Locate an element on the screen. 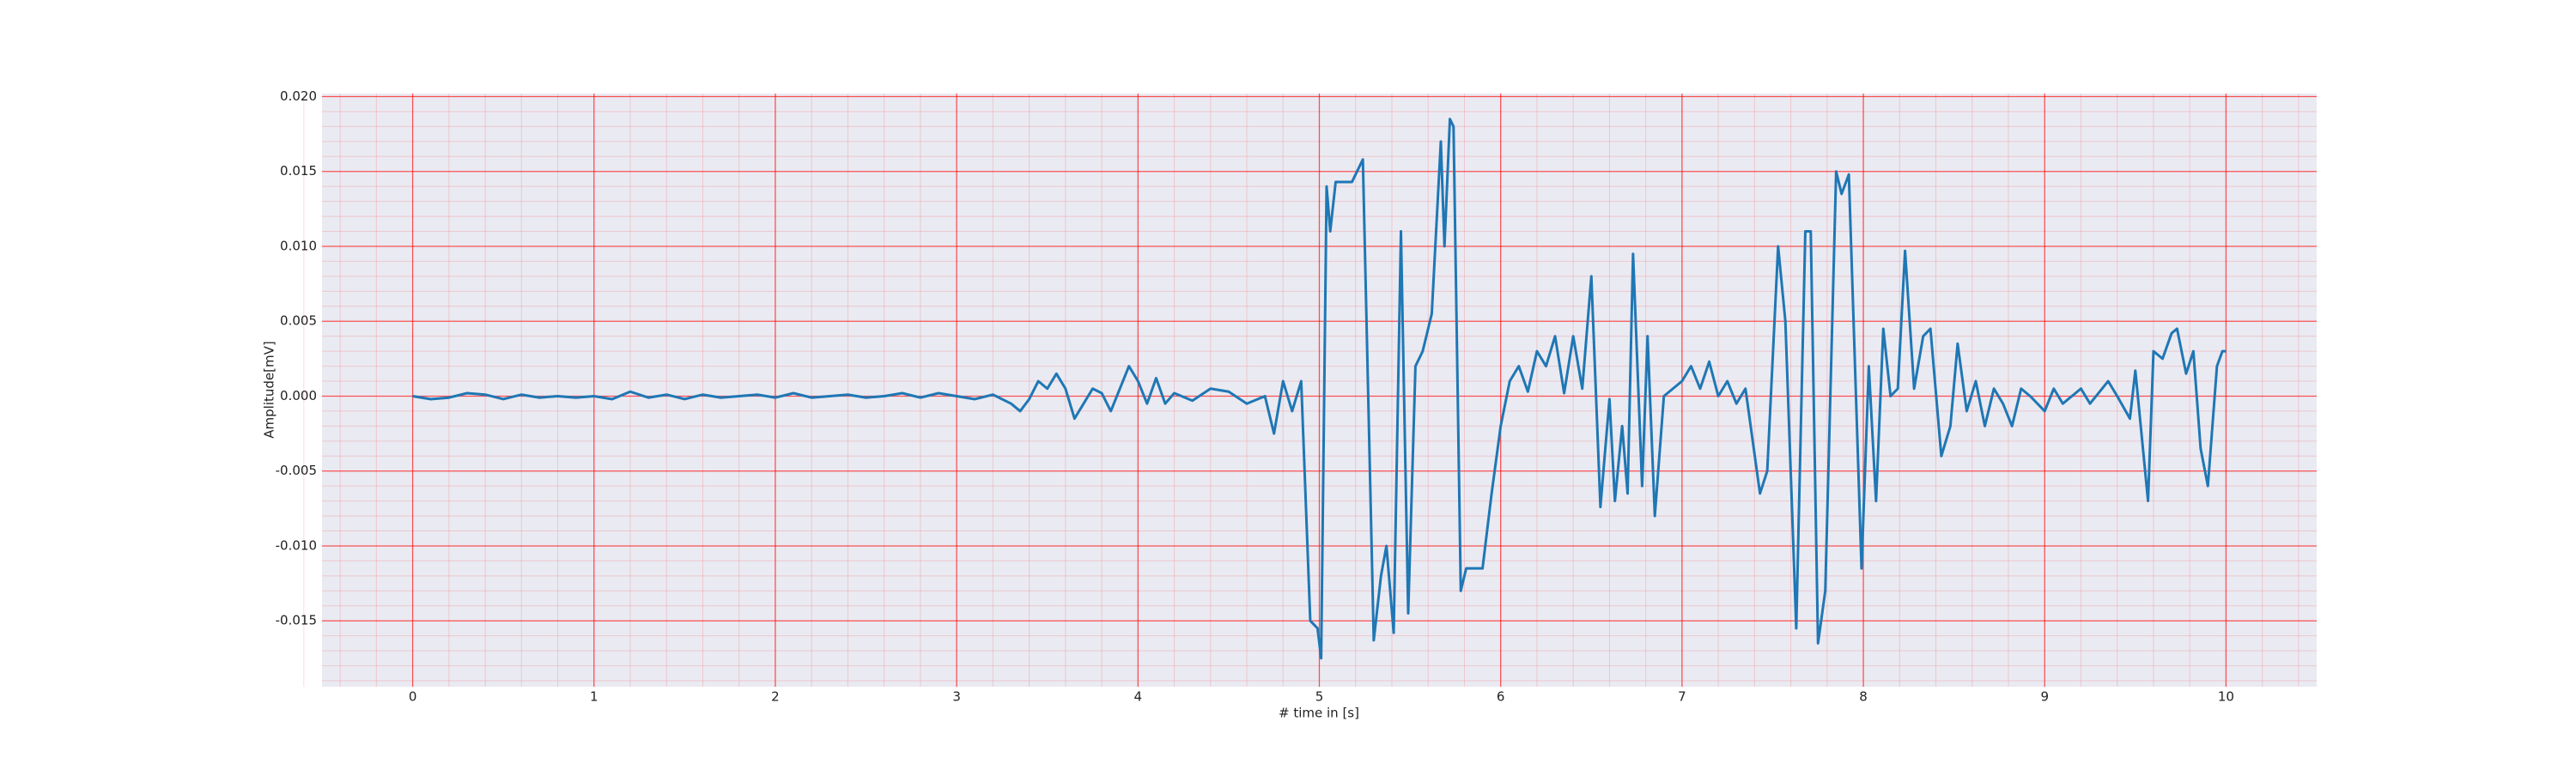 This screenshot has width=2576, height=776. x-tick-label: 5 is located at coordinates (1319, 697).